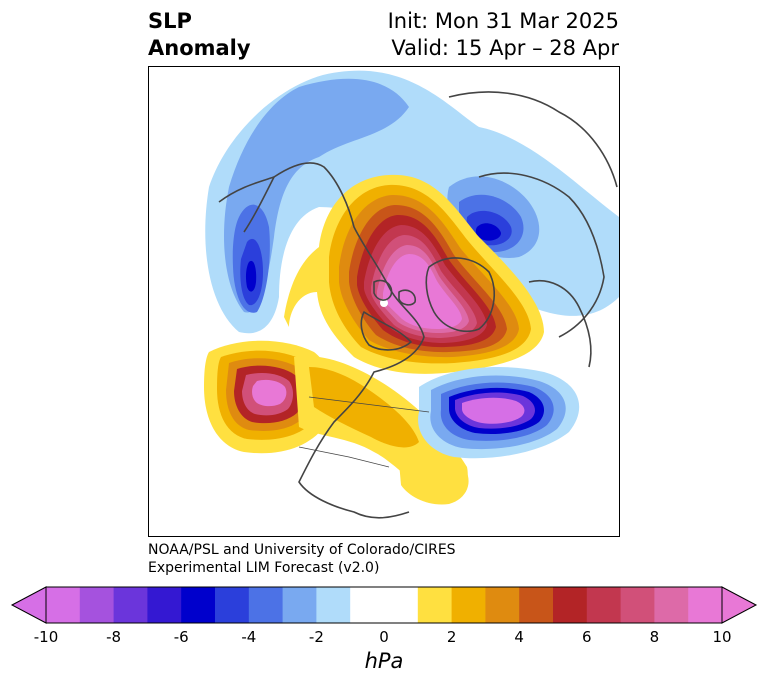 The image size is (768, 686). Describe the element at coordinates (722, 637) in the screenshot. I see `colorbar-tick-label: 10` at that location.